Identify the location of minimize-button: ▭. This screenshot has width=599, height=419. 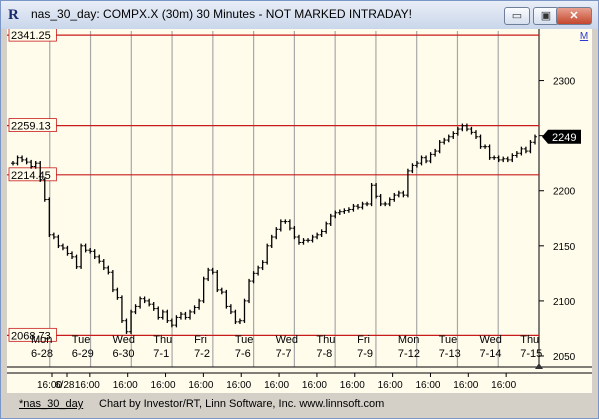
(517, 16).